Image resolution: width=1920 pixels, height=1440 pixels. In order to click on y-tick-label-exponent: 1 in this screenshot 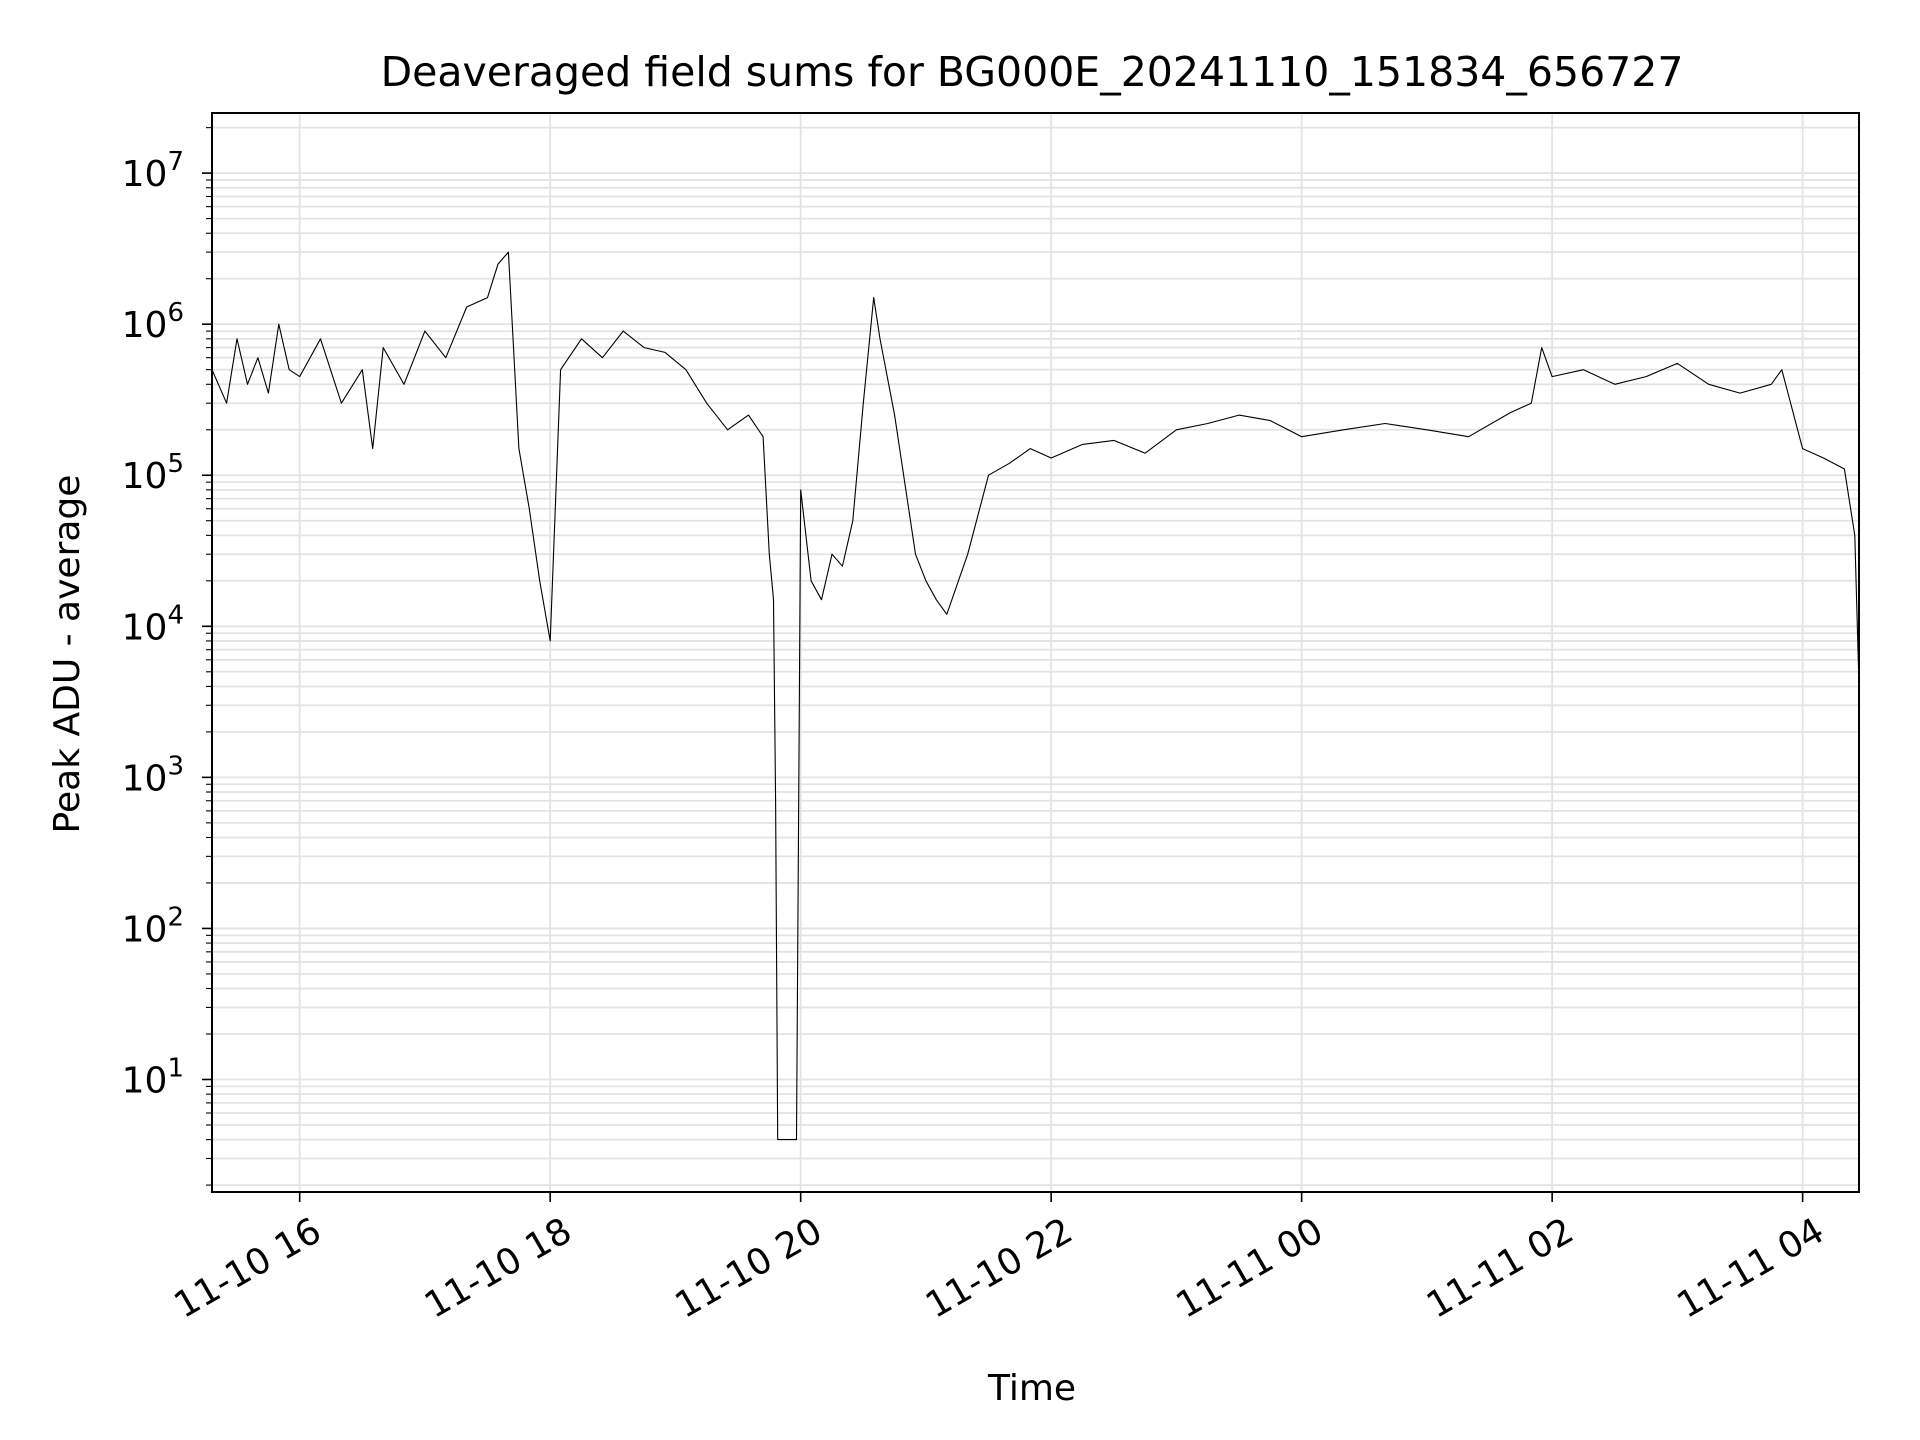, I will do `click(175, 1068)`.